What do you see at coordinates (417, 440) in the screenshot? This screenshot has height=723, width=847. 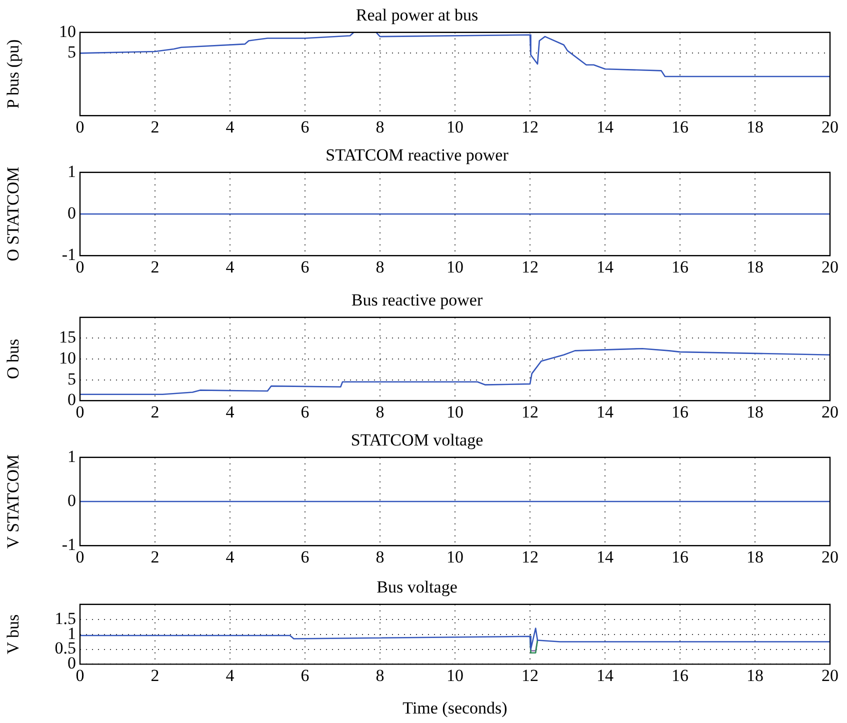 I see `chart-title: STATCOM voltage` at bounding box center [417, 440].